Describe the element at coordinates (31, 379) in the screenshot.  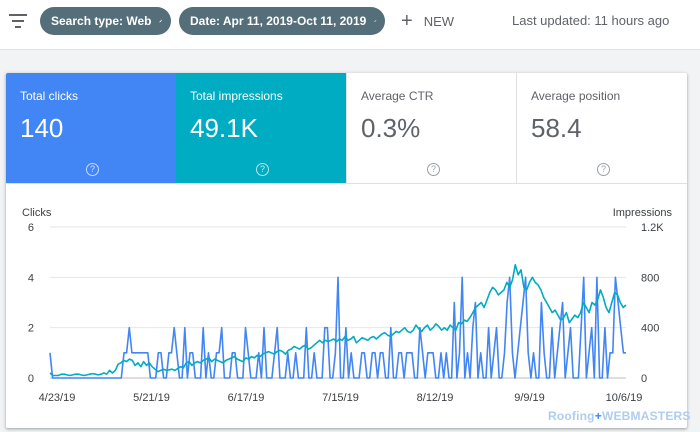
I see `left-tick-label: 0` at that location.